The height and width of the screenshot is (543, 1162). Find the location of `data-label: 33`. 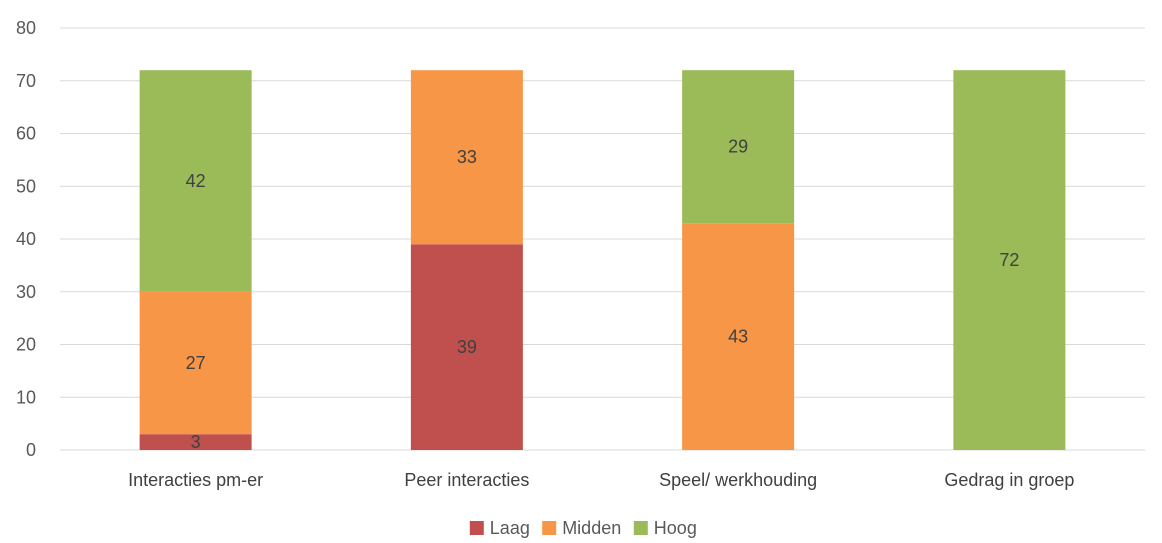

data-label: 33 is located at coordinates (467, 157).